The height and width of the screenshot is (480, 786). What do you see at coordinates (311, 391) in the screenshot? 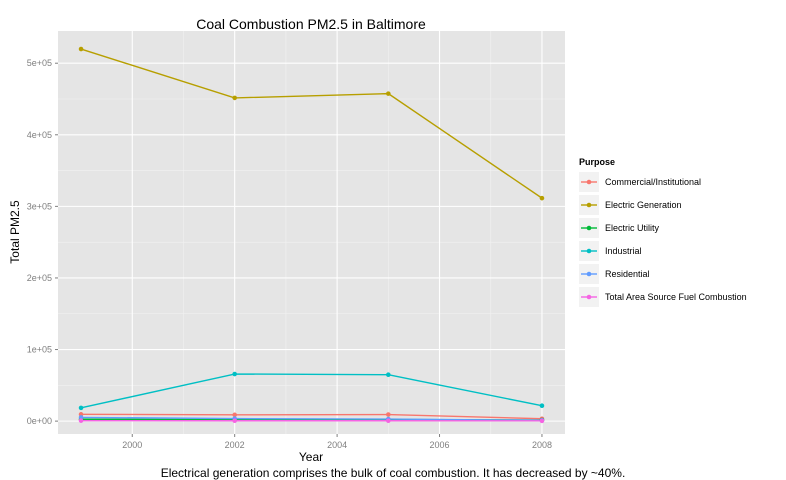
I see `series-line-industrial` at bounding box center [311, 391].